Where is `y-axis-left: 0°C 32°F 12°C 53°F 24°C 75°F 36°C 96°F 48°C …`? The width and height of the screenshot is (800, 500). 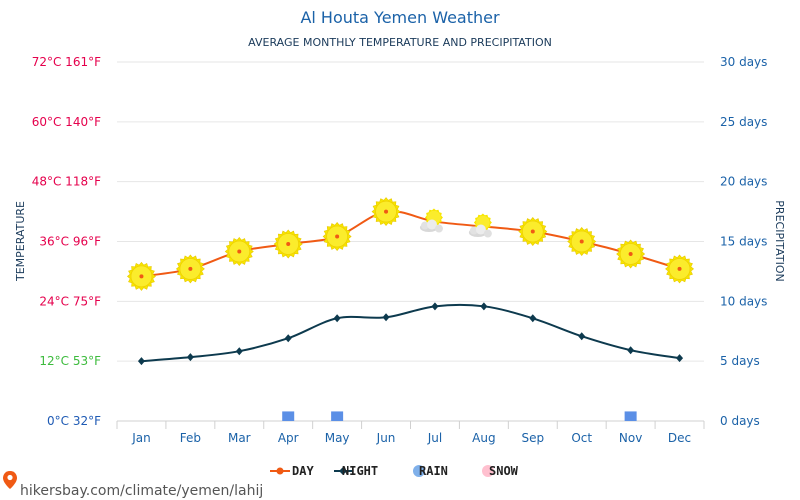
y-axis-left: 0°C 32°F 12°C 53°F 24°C 75°F 36°C 96°F 48°C … is located at coordinates (66, 241).